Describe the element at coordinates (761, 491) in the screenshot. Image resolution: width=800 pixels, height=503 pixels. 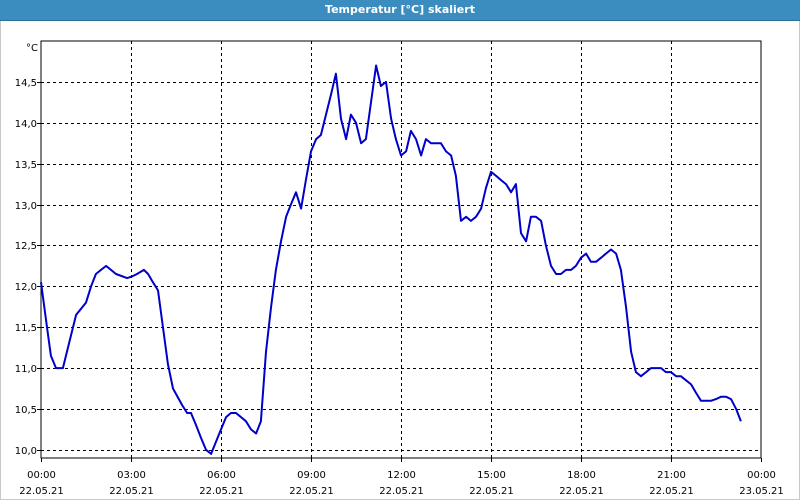
I see `x-tick-label-date: 23.05.21` at that location.